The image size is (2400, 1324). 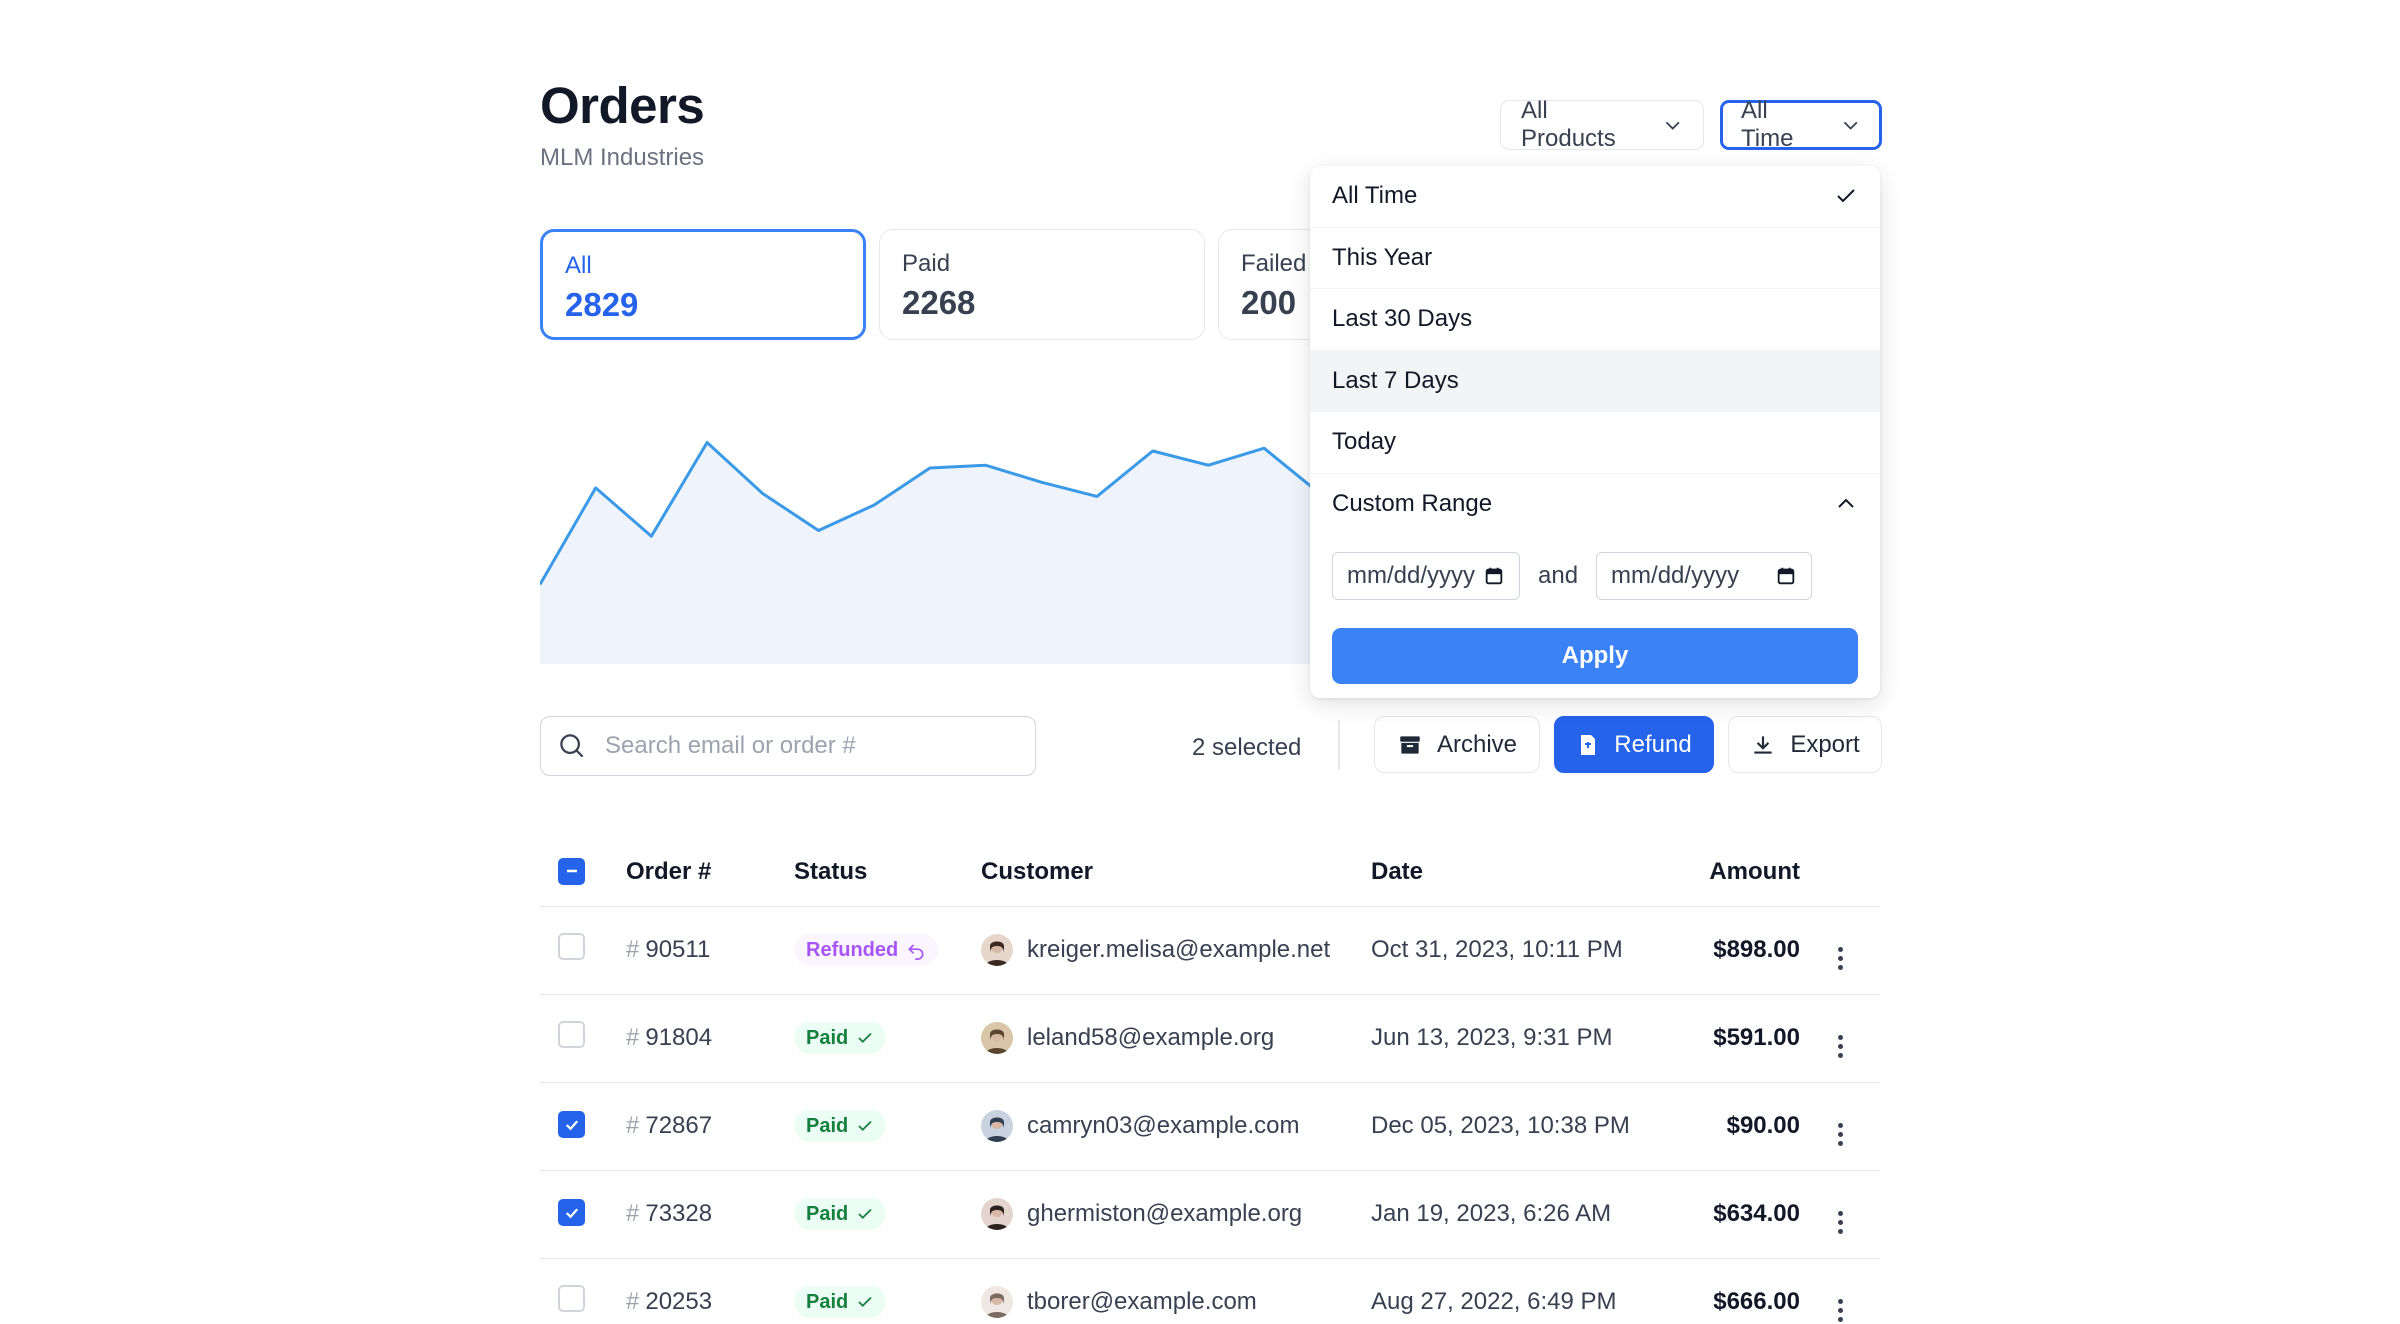 I want to click on selected-count: 2 selected, so click(x=1247, y=747).